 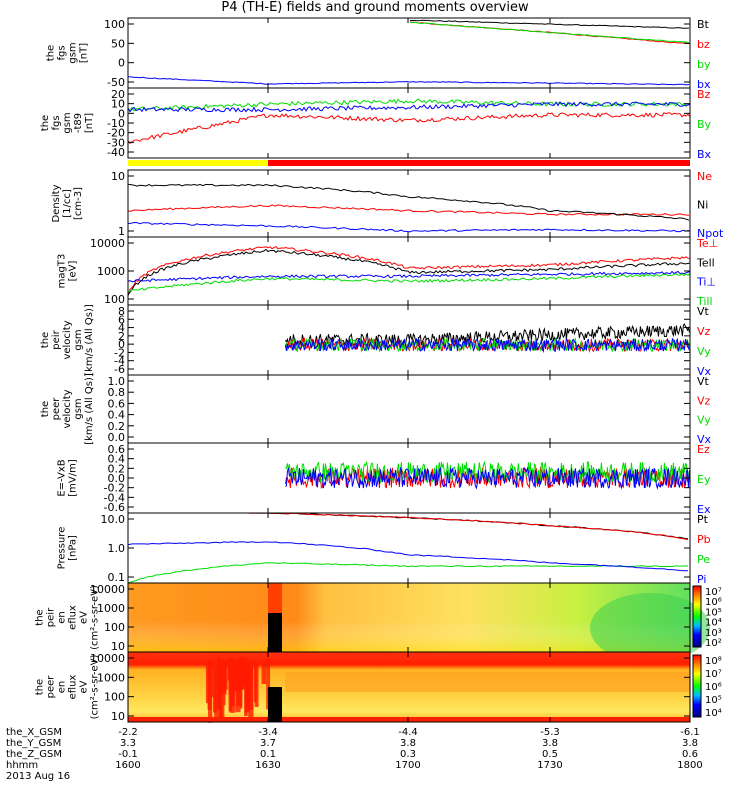 What do you see at coordinates (704, 154) in the screenshot?
I see `legend-Bx: Bx` at bounding box center [704, 154].